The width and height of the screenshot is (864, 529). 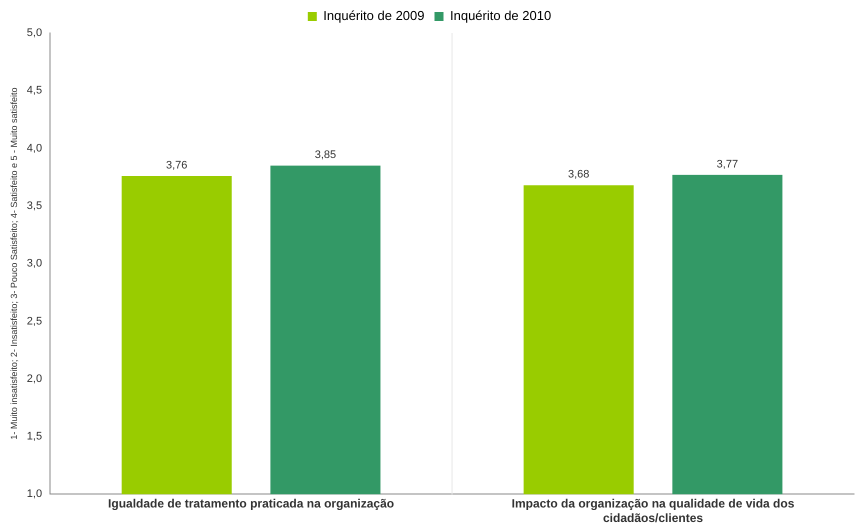 I want to click on y-tick-label: 4,0, so click(x=34, y=148).